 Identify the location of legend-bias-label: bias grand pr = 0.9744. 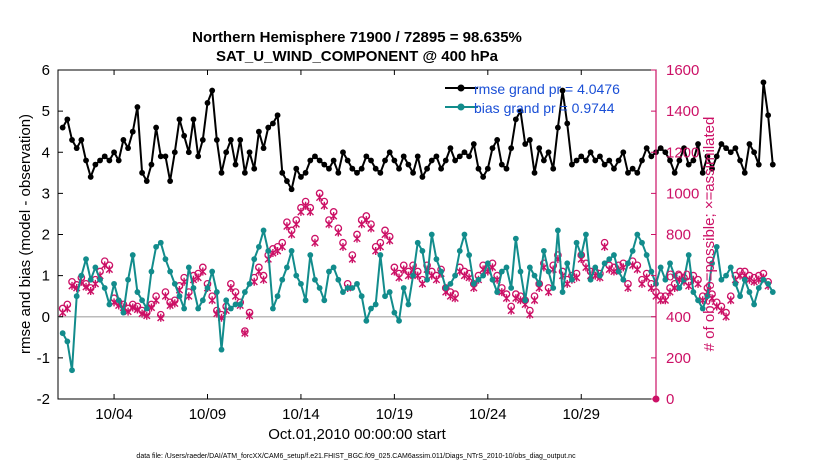
(544, 108).